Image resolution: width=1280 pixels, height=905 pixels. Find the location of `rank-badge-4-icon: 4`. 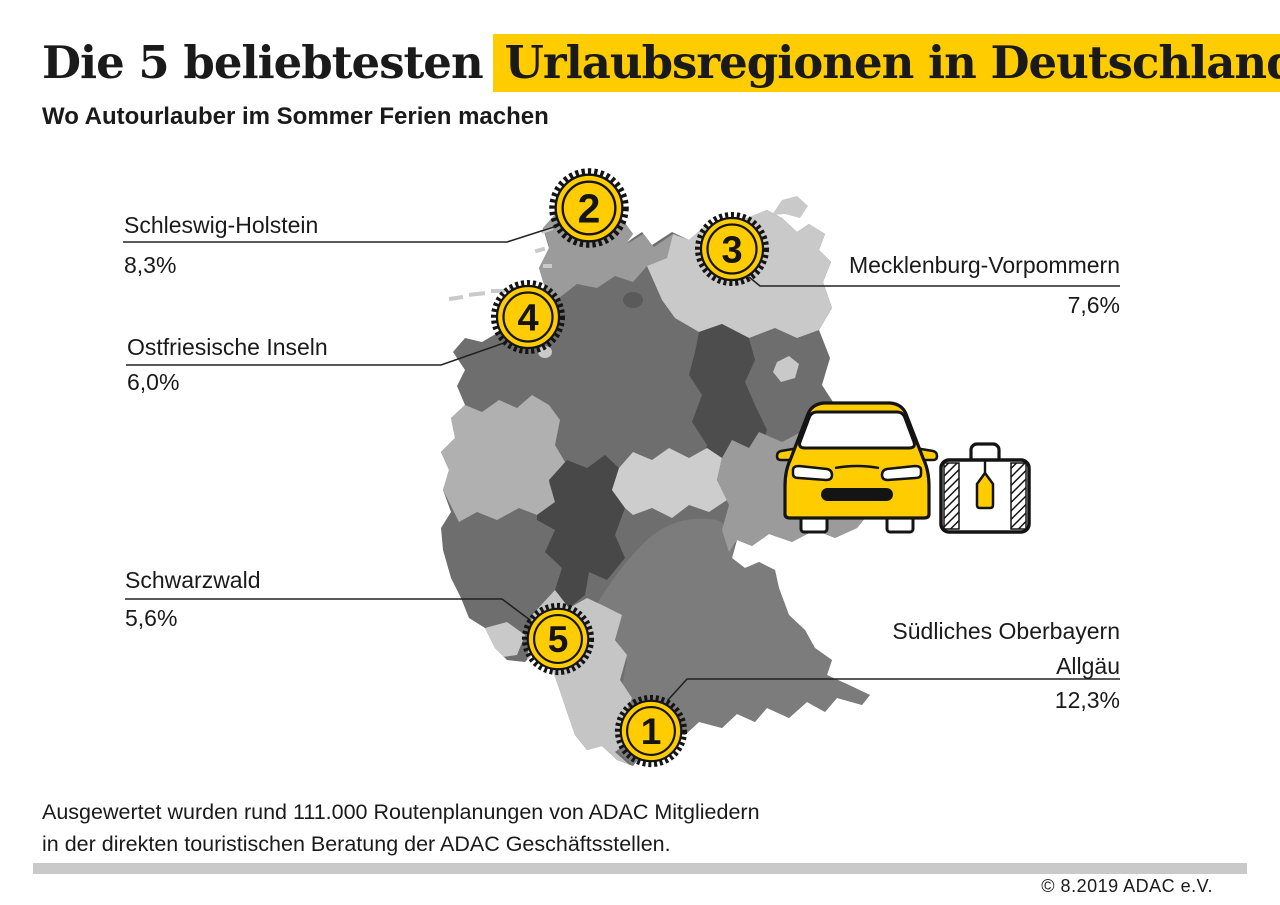

rank-badge-4-icon: 4 is located at coordinates (528, 317).